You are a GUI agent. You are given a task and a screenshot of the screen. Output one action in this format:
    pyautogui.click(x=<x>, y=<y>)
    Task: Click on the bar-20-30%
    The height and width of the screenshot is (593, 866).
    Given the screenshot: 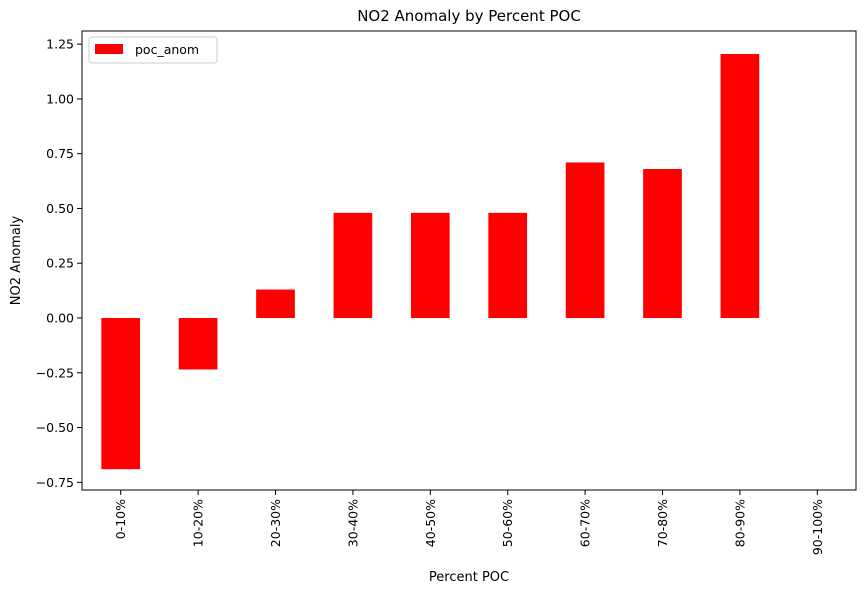 What is the action you would take?
    pyautogui.click(x=275, y=304)
    